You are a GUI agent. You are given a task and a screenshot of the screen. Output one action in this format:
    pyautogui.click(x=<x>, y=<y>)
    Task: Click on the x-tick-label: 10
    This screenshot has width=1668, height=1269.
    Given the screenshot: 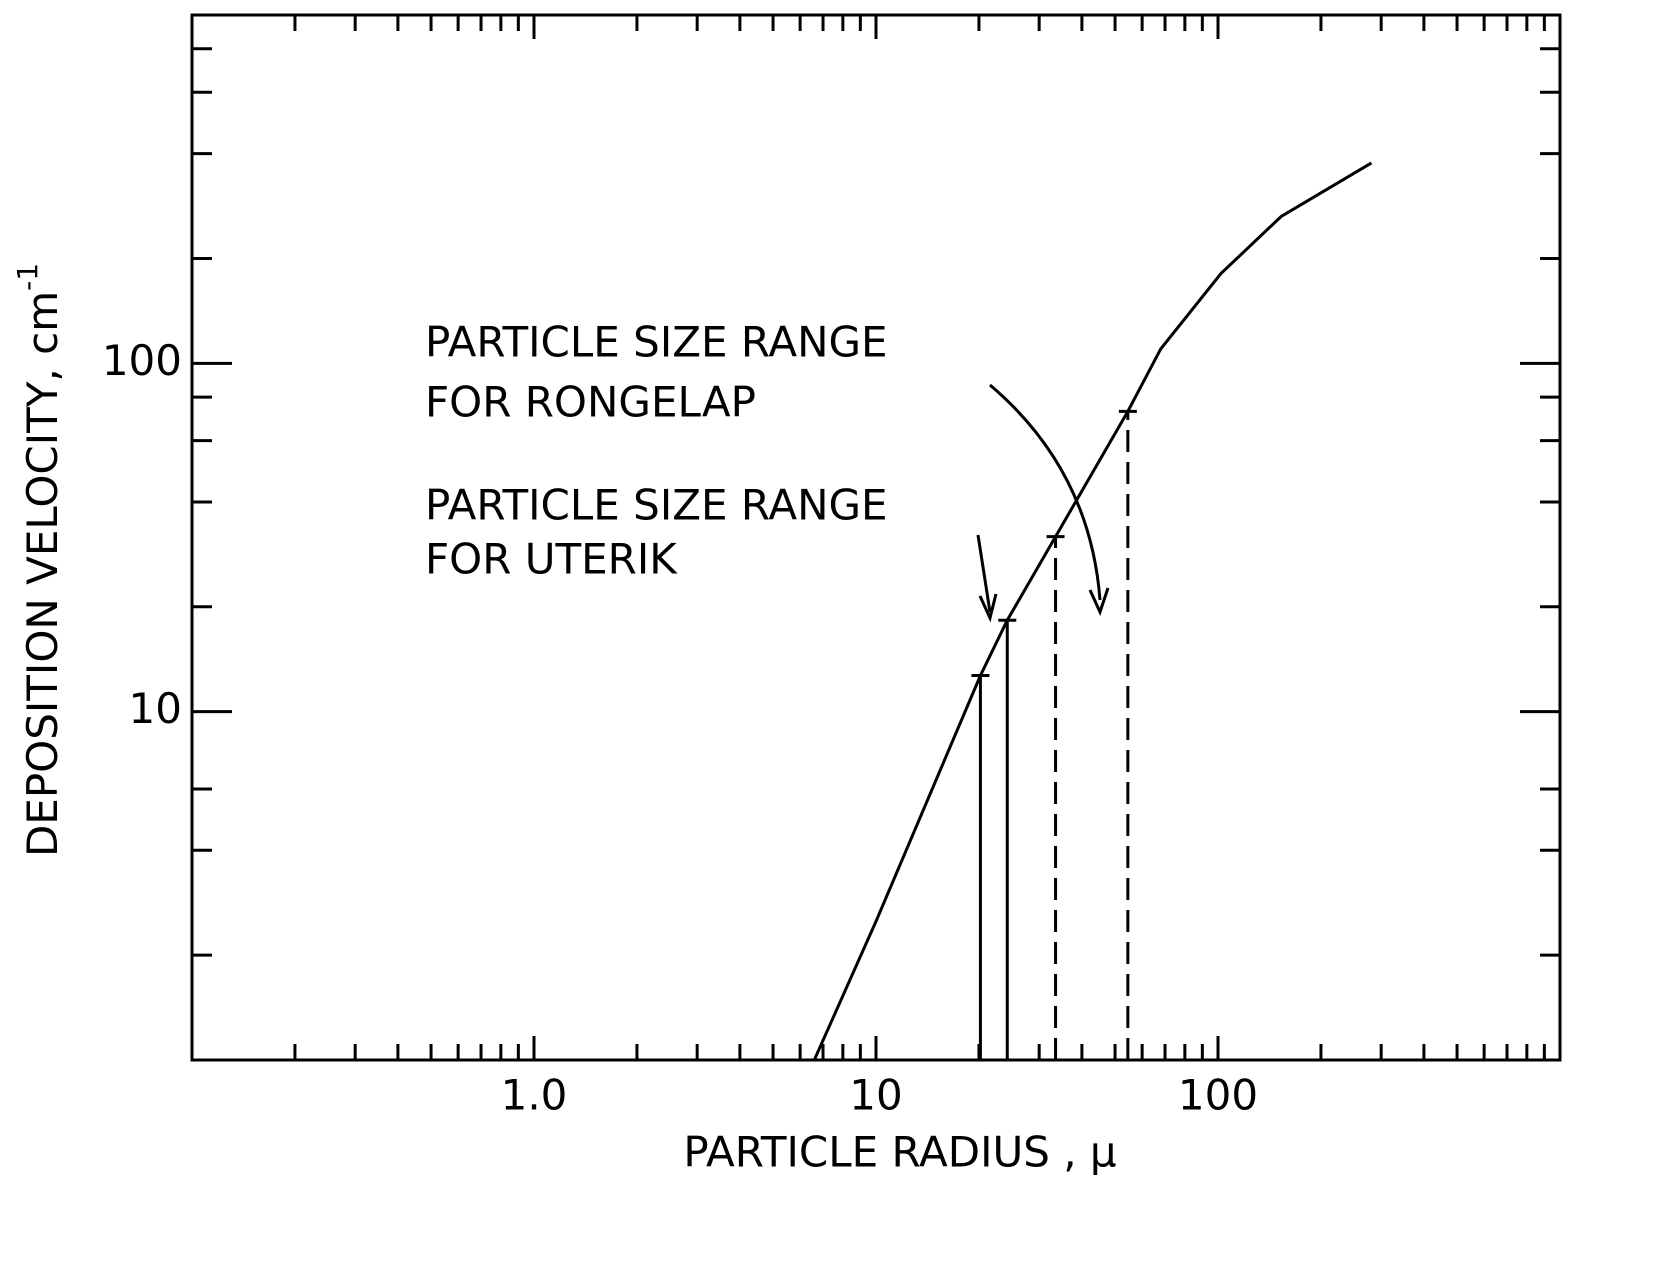 What is the action you would take?
    pyautogui.click(x=875, y=1095)
    